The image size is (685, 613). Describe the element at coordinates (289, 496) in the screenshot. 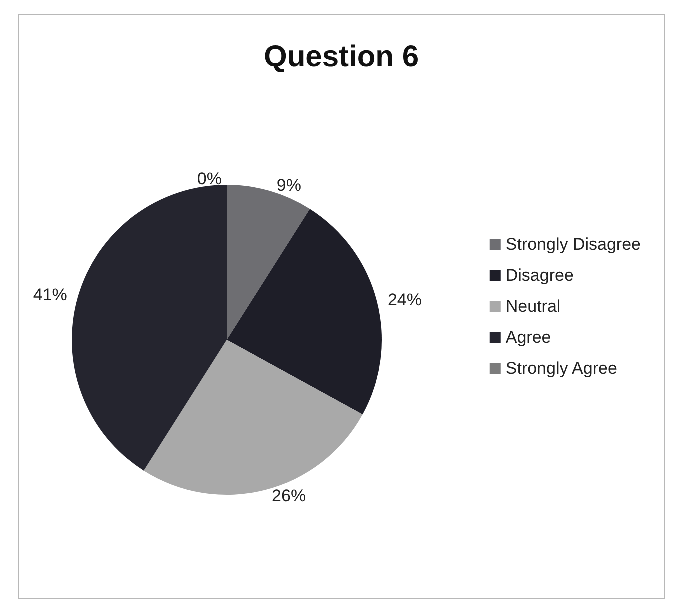

I see `data-label: 26%` at that location.